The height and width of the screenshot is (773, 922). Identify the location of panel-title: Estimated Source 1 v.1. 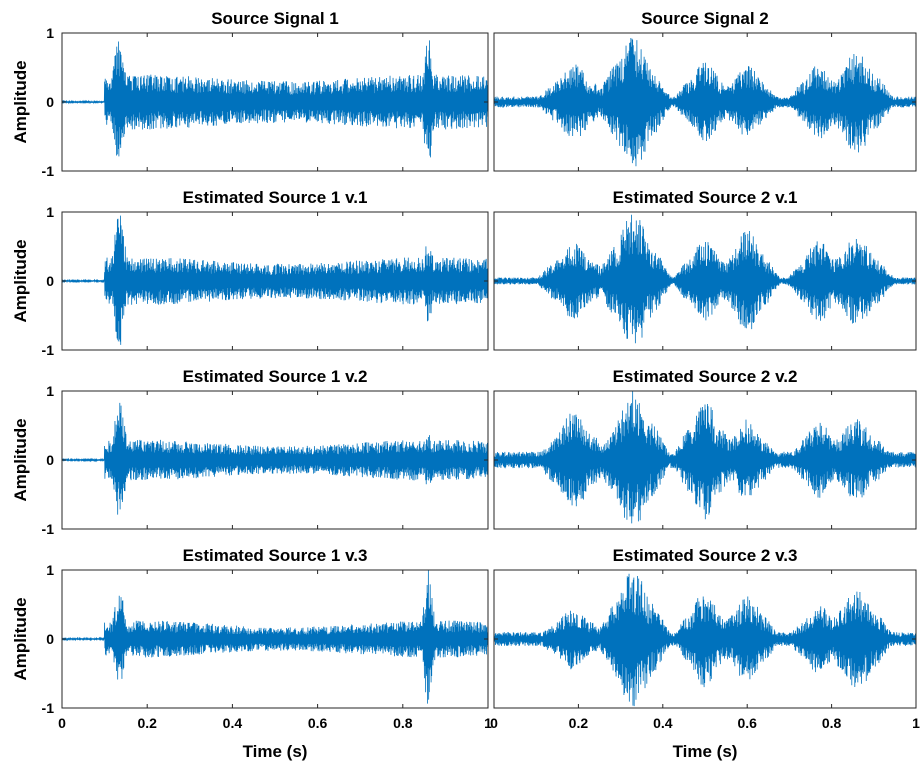
(275, 197).